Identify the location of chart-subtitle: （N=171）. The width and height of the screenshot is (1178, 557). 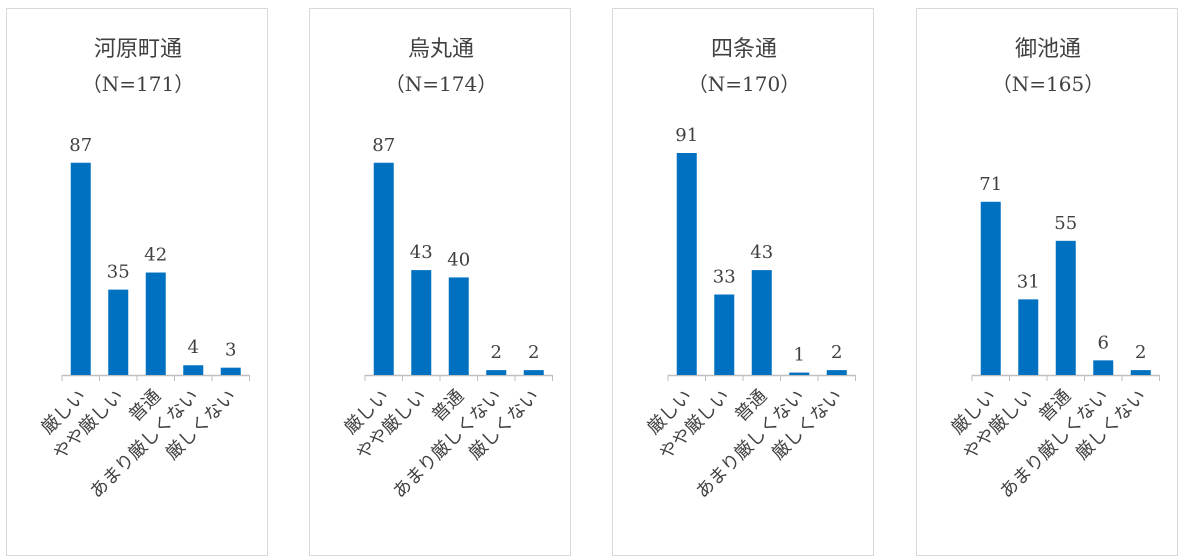
(138, 84).